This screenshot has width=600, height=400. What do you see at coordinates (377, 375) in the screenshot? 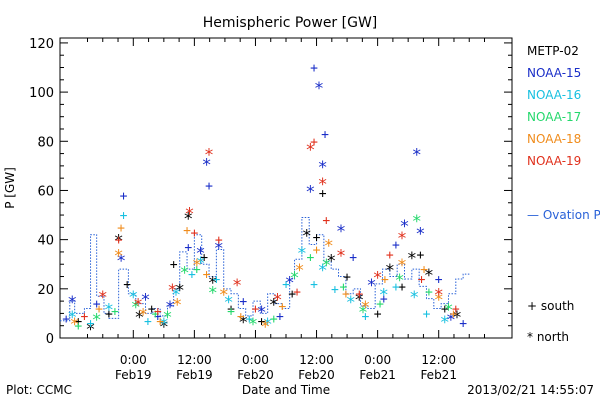
I see `x-tick-date-label: Feb21` at bounding box center [377, 375].